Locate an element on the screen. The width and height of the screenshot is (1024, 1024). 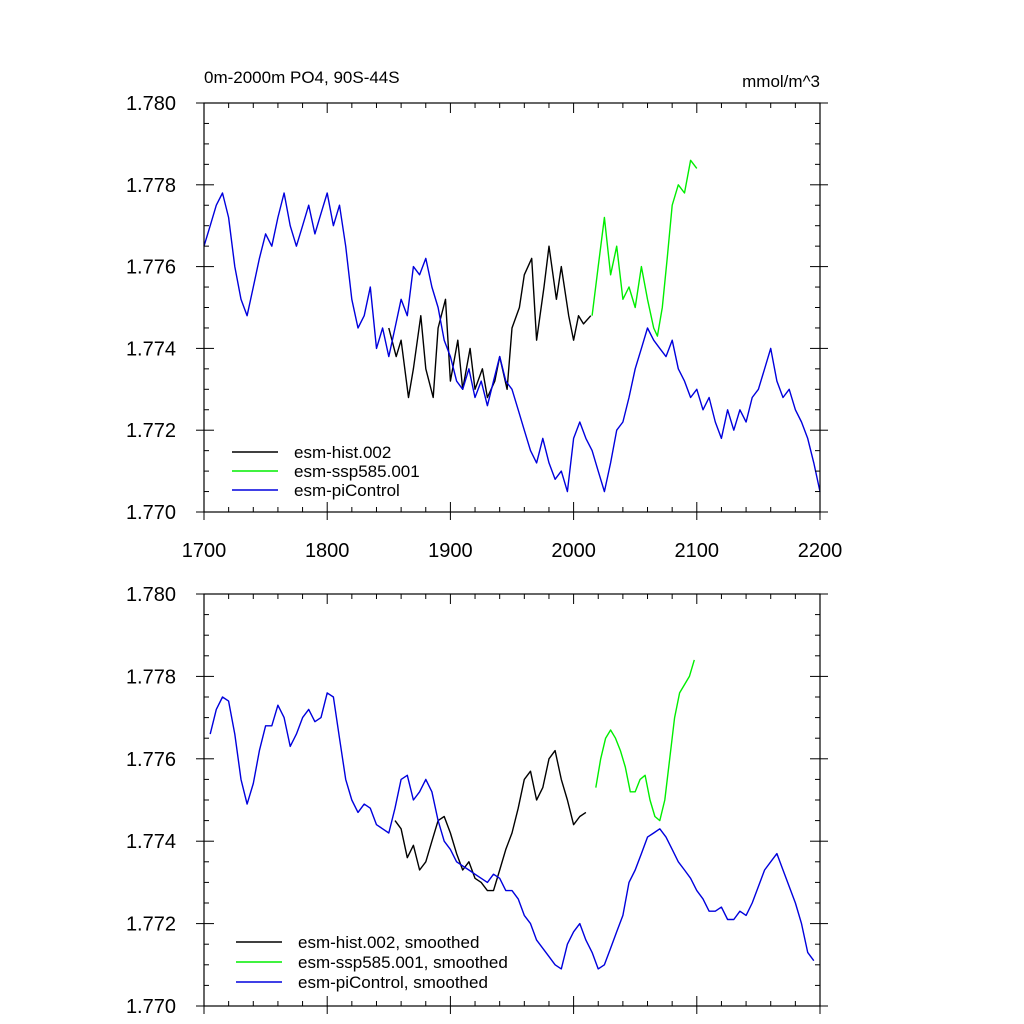
legend-label: esm-piControl is located at coordinates (347, 490).